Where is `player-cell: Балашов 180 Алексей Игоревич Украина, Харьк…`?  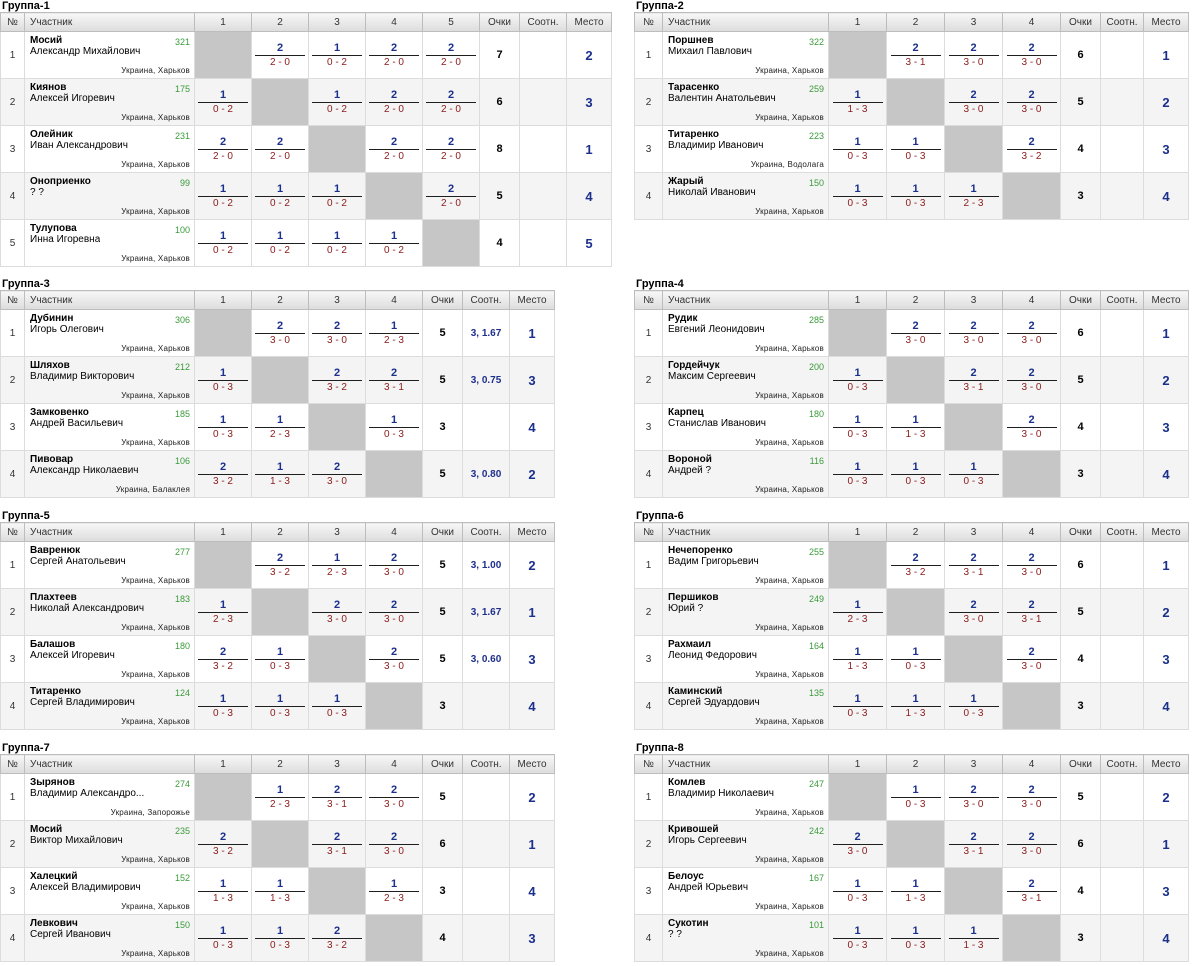 player-cell: Балашов 180 Алексей Игоревич Украина, Харьк… is located at coordinates (109, 659).